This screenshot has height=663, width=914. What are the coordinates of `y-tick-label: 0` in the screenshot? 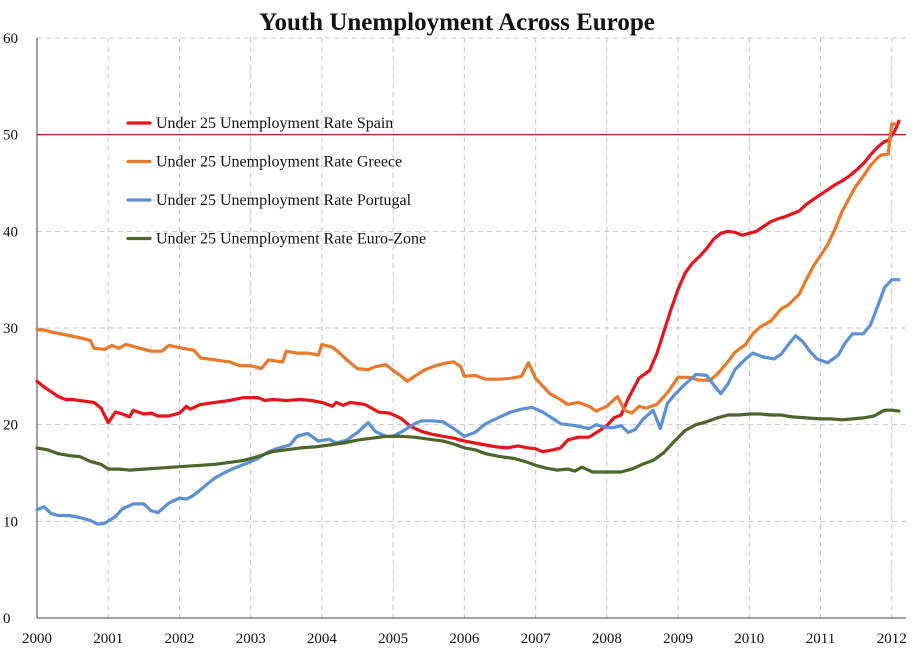 It's located at (7, 619).